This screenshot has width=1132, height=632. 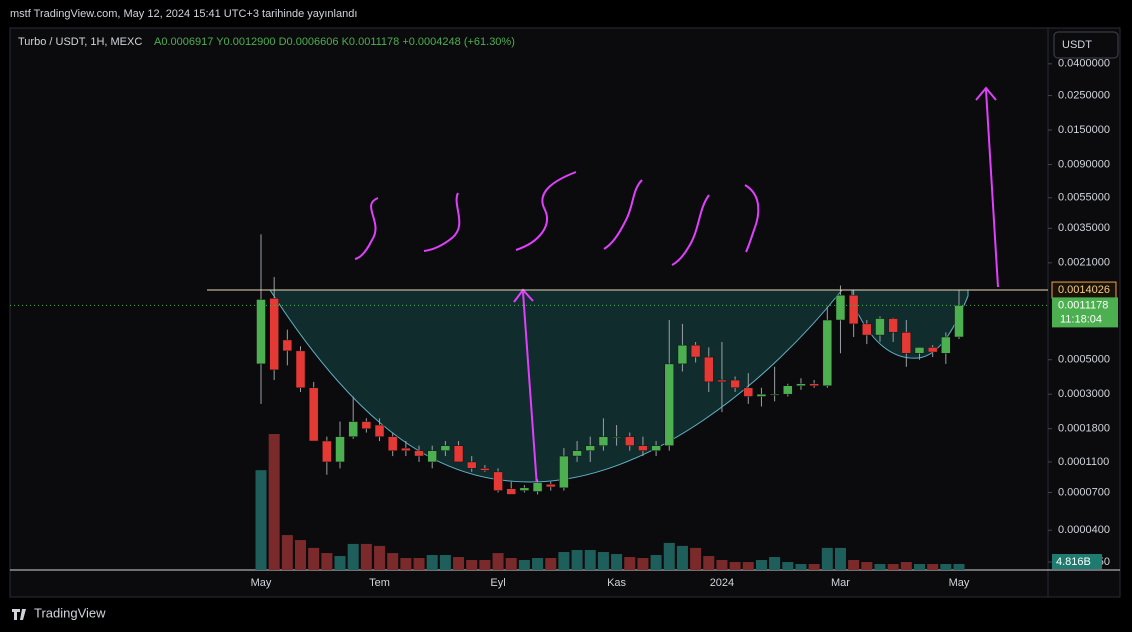 I want to click on volume-label: 4.816B, so click(x=1073, y=562).